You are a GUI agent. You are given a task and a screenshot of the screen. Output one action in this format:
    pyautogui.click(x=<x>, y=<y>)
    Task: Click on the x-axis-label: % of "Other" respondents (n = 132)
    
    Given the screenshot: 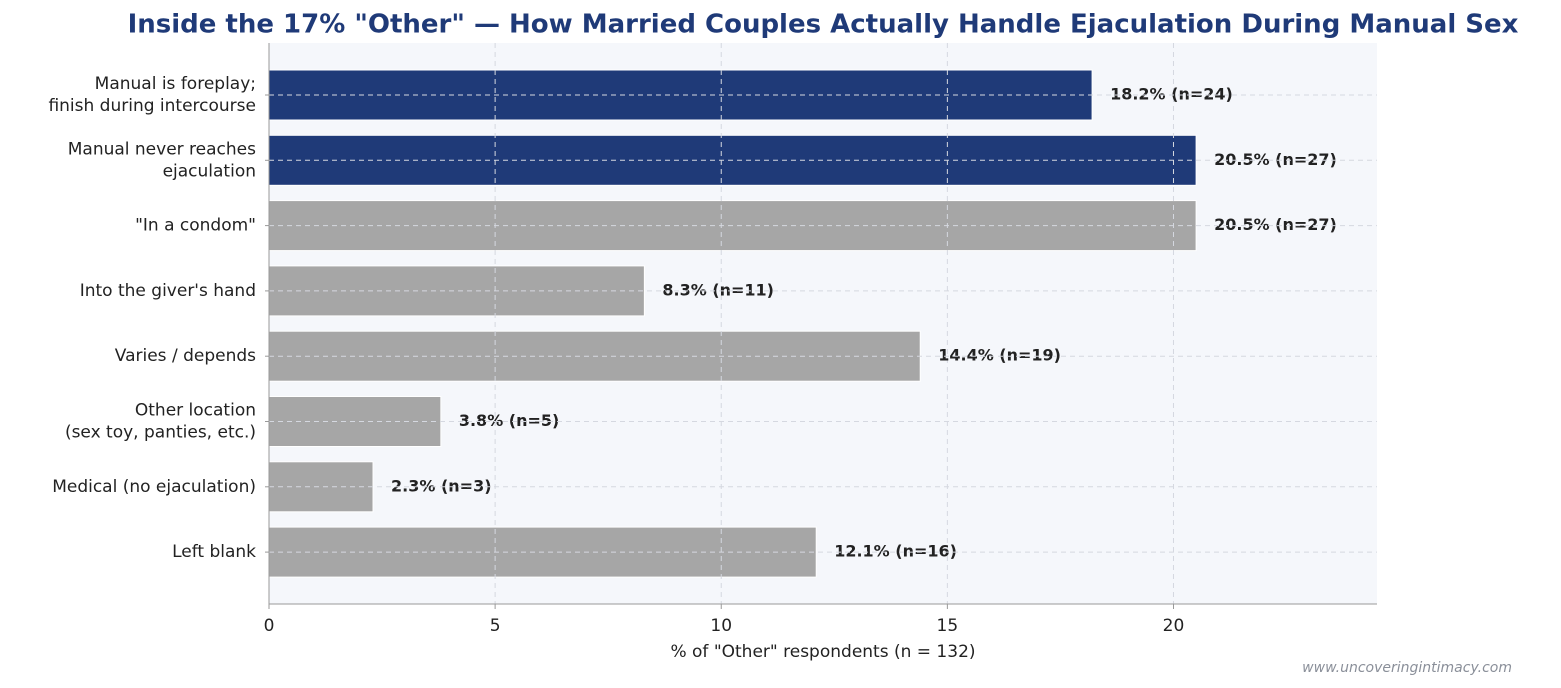 What is the action you would take?
    pyautogui.click(x=822, y=652)
    